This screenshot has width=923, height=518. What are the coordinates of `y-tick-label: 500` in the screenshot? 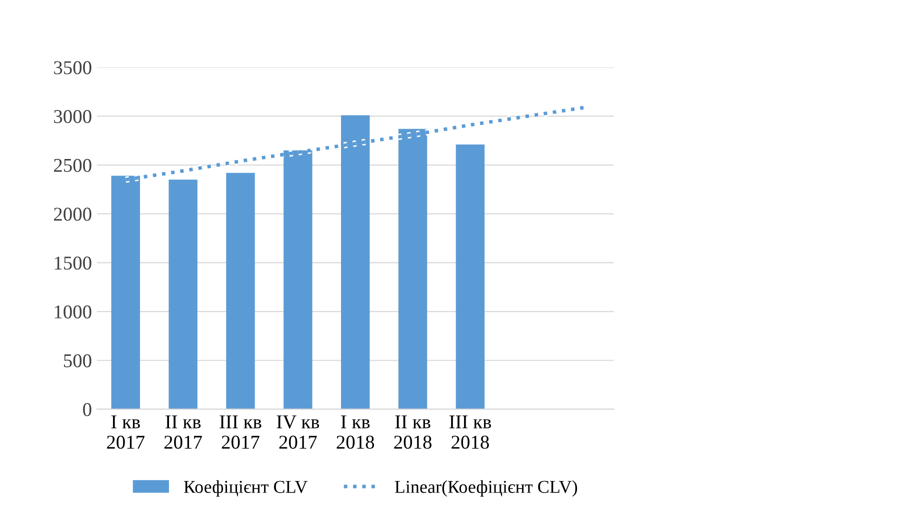 It's located at (78, 361).